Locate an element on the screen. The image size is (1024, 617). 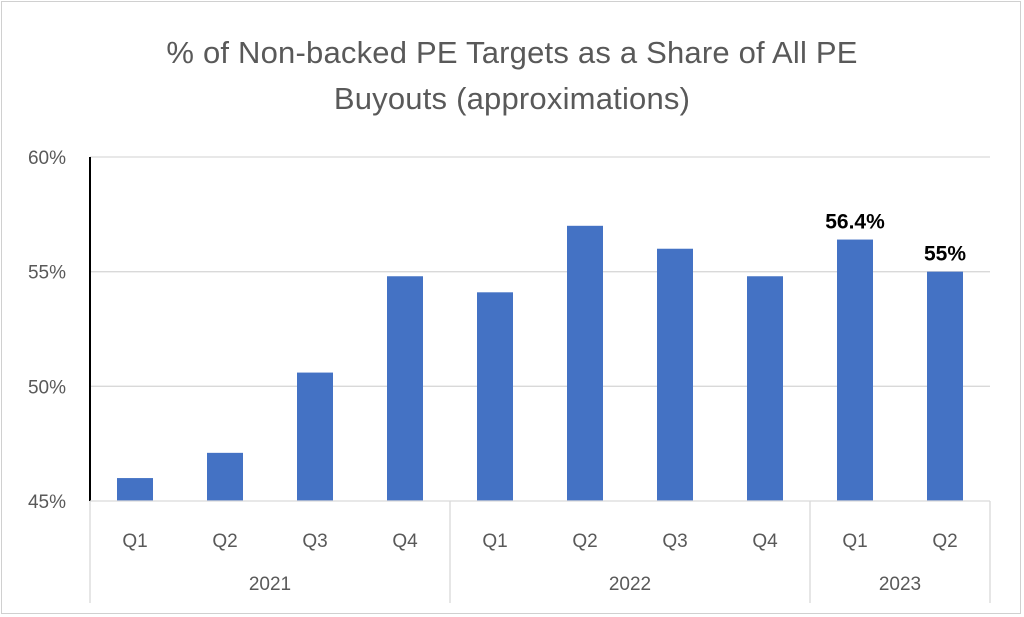
group-label: 2022 is located at coordinates (630, 584).